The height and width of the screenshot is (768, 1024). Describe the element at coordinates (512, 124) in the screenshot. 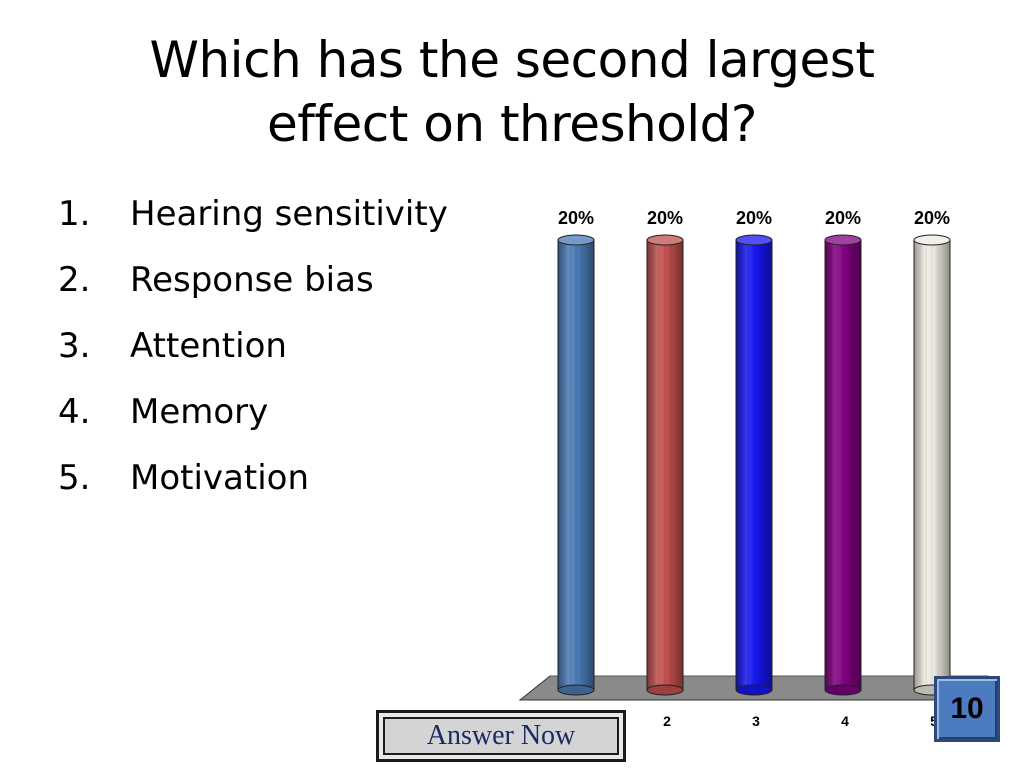

I see `title-line-2: effect on threshold?` at that location.